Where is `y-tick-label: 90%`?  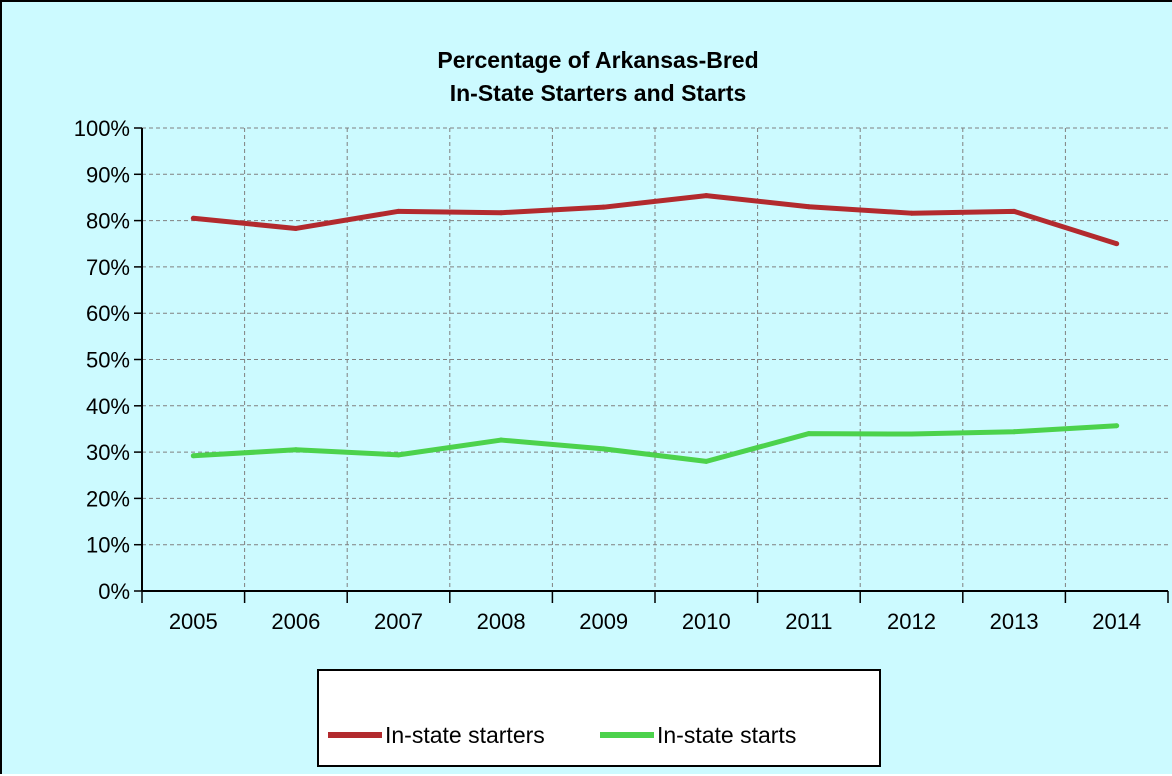 y-tick-label: 90% is located at coordinates (108, 174).